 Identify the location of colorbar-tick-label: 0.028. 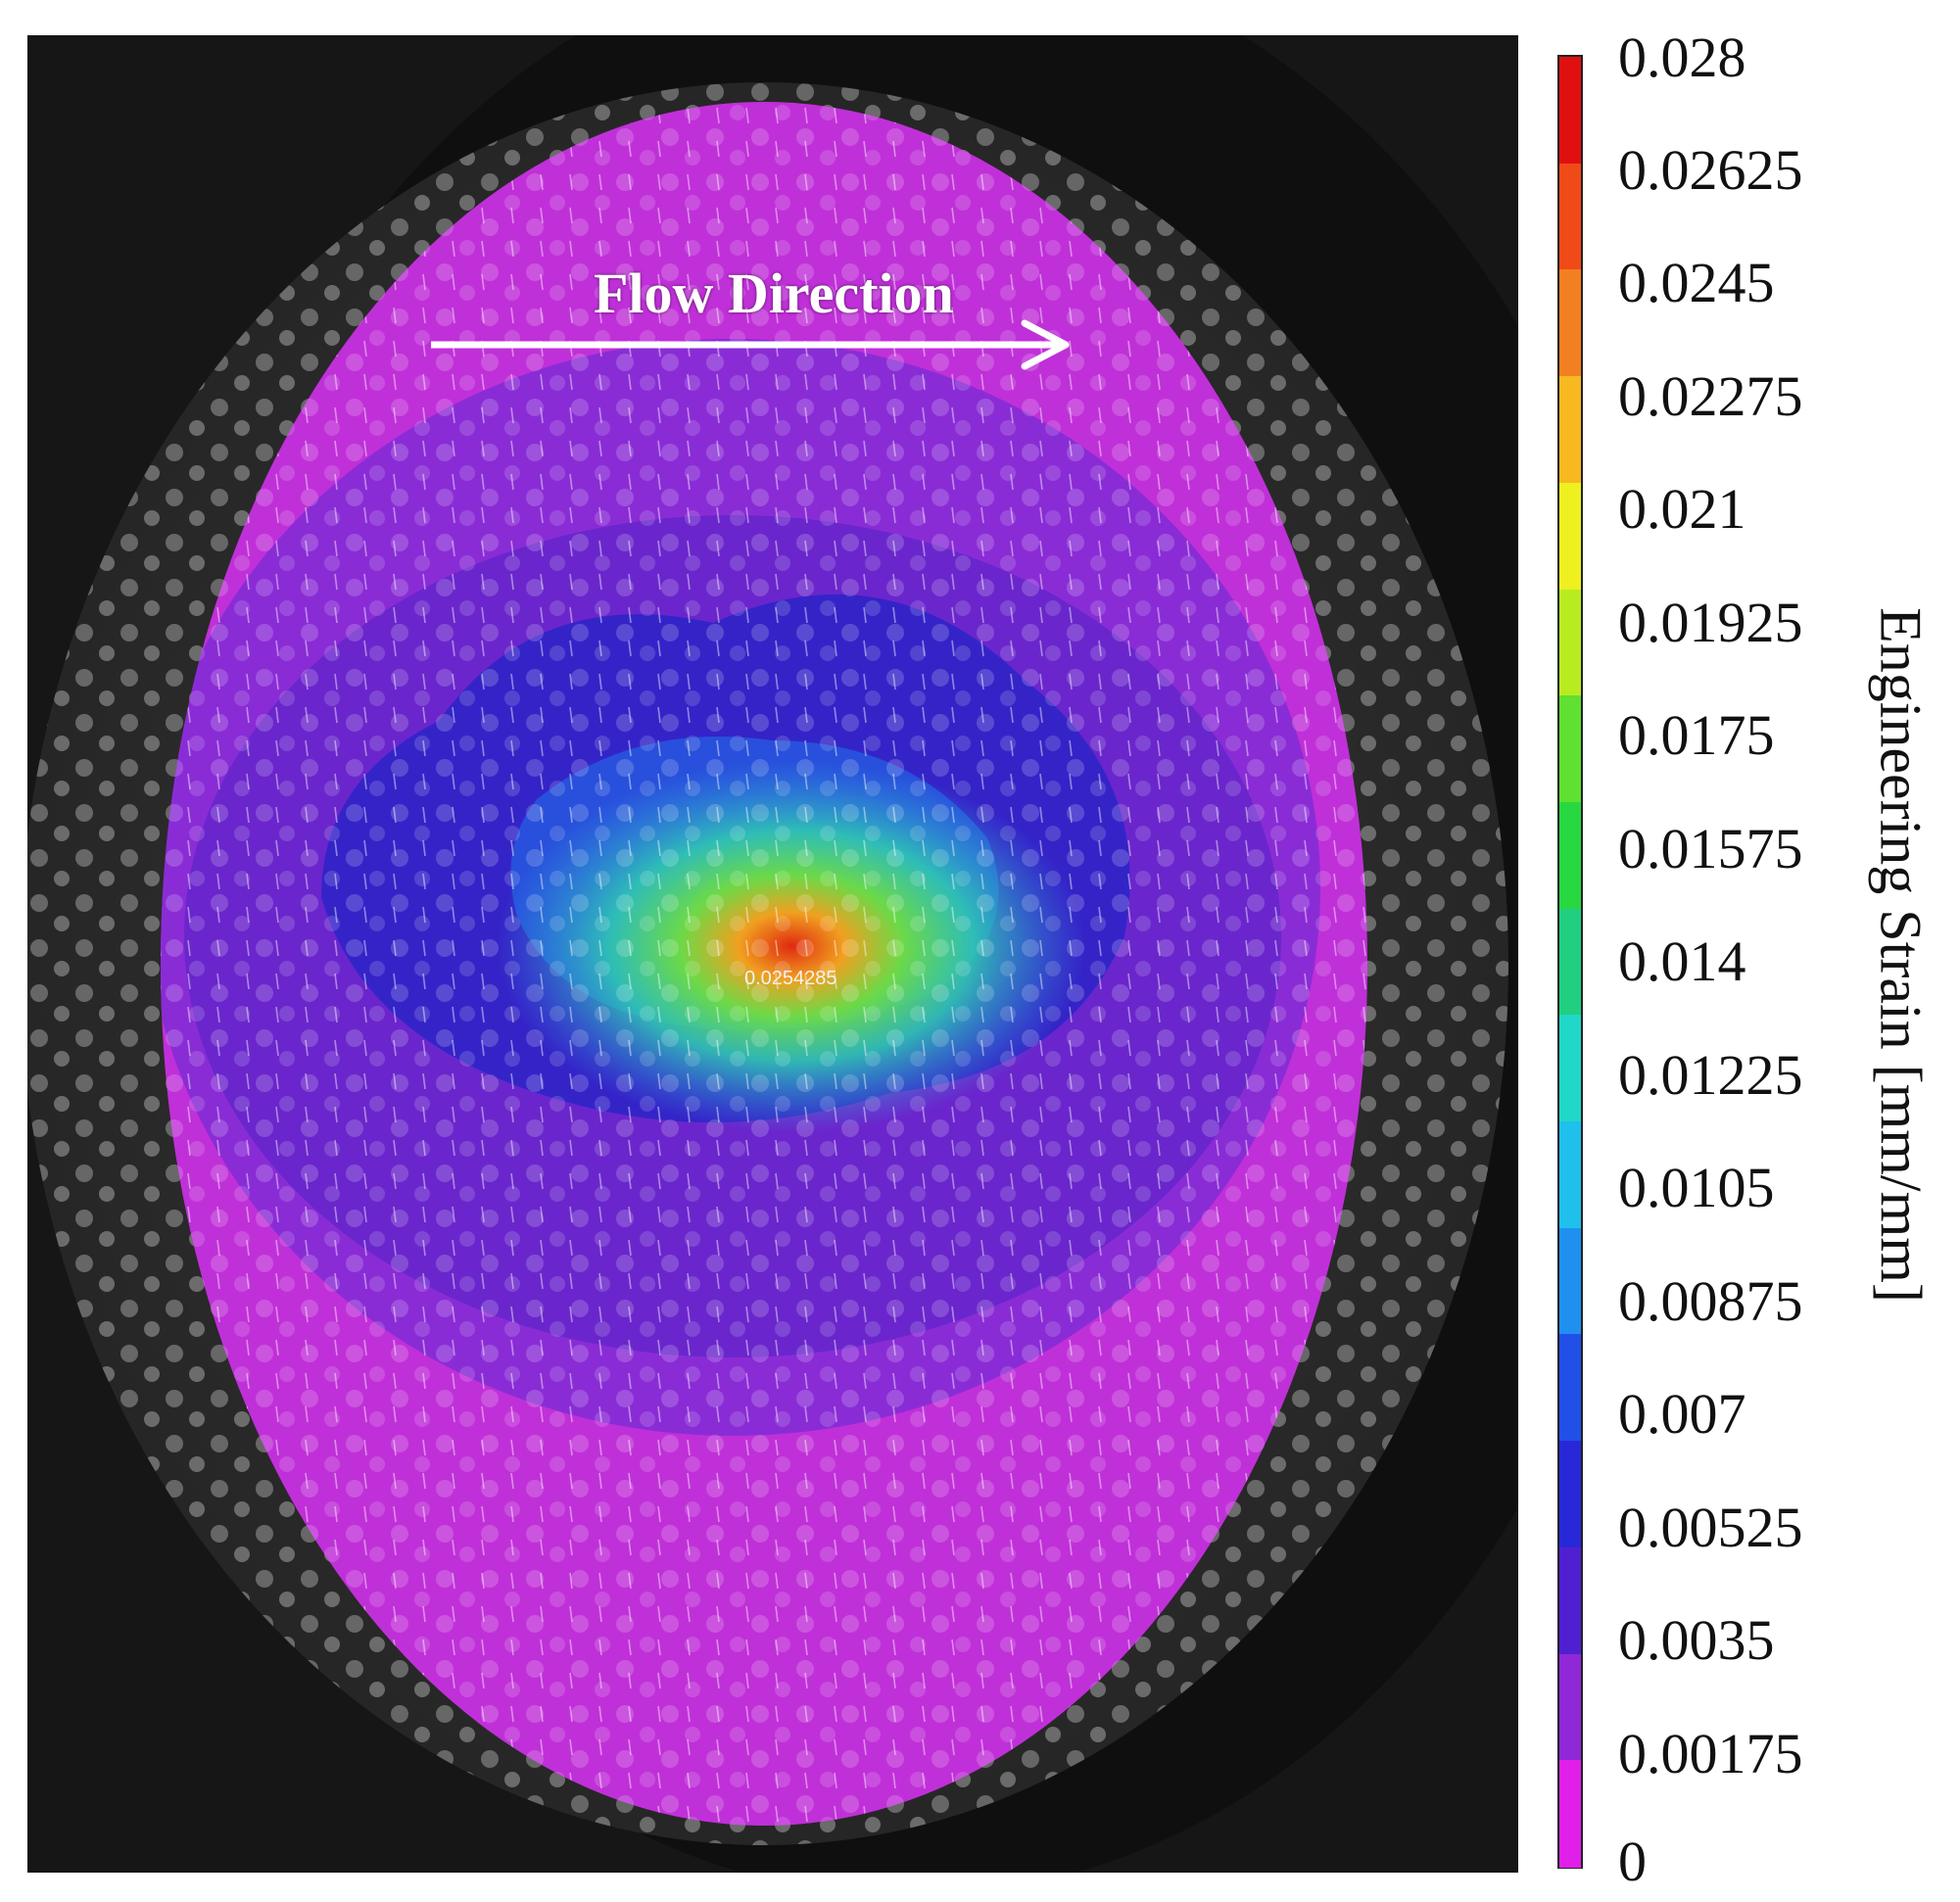
(1682, 57).